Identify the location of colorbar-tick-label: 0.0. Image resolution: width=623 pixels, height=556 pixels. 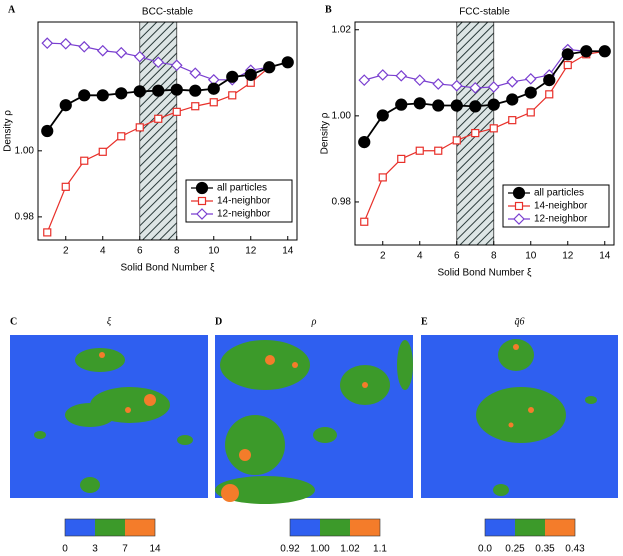
(485, 549).